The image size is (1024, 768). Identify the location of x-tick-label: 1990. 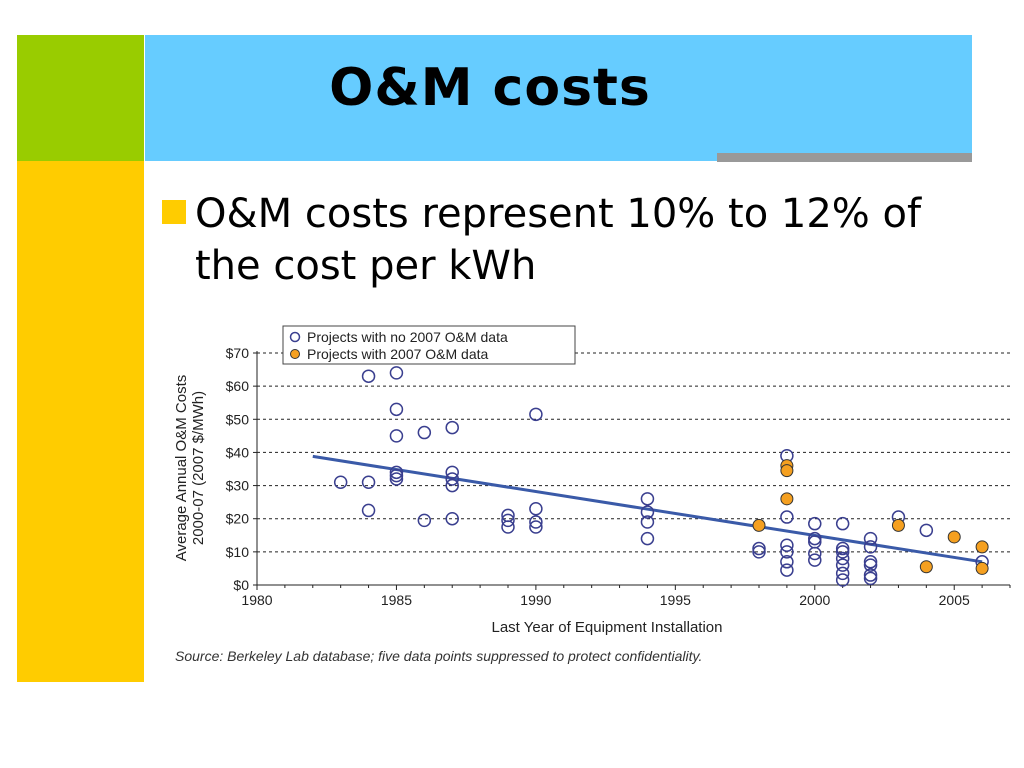
(535, 600).